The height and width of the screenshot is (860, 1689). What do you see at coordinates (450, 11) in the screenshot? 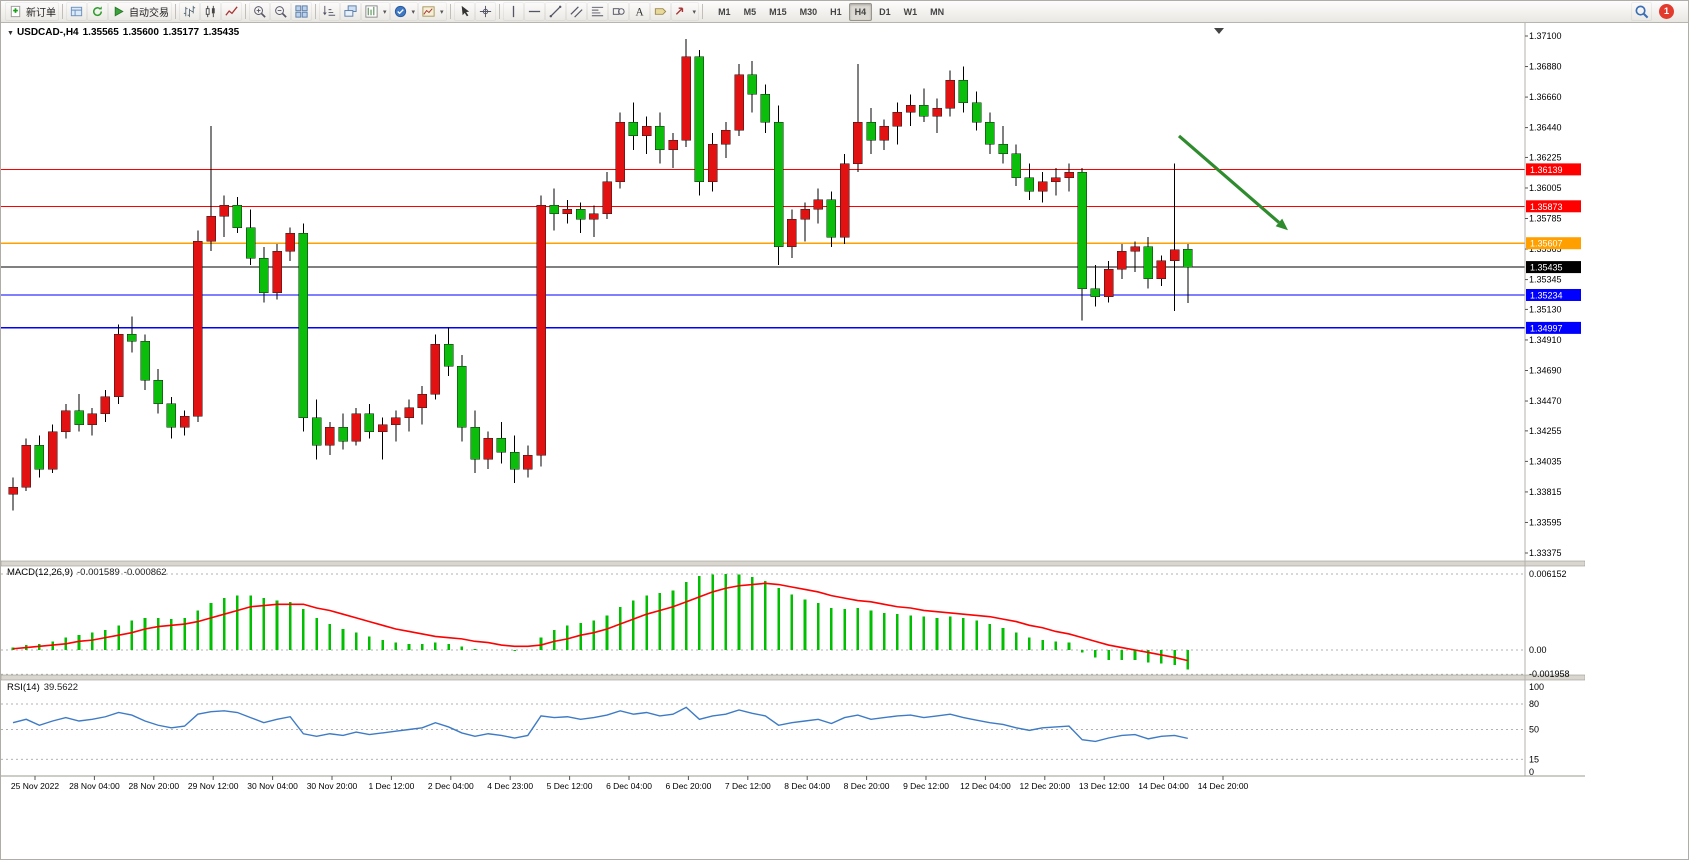
I see `toolbar-separator` at bounding box center [450, 11].